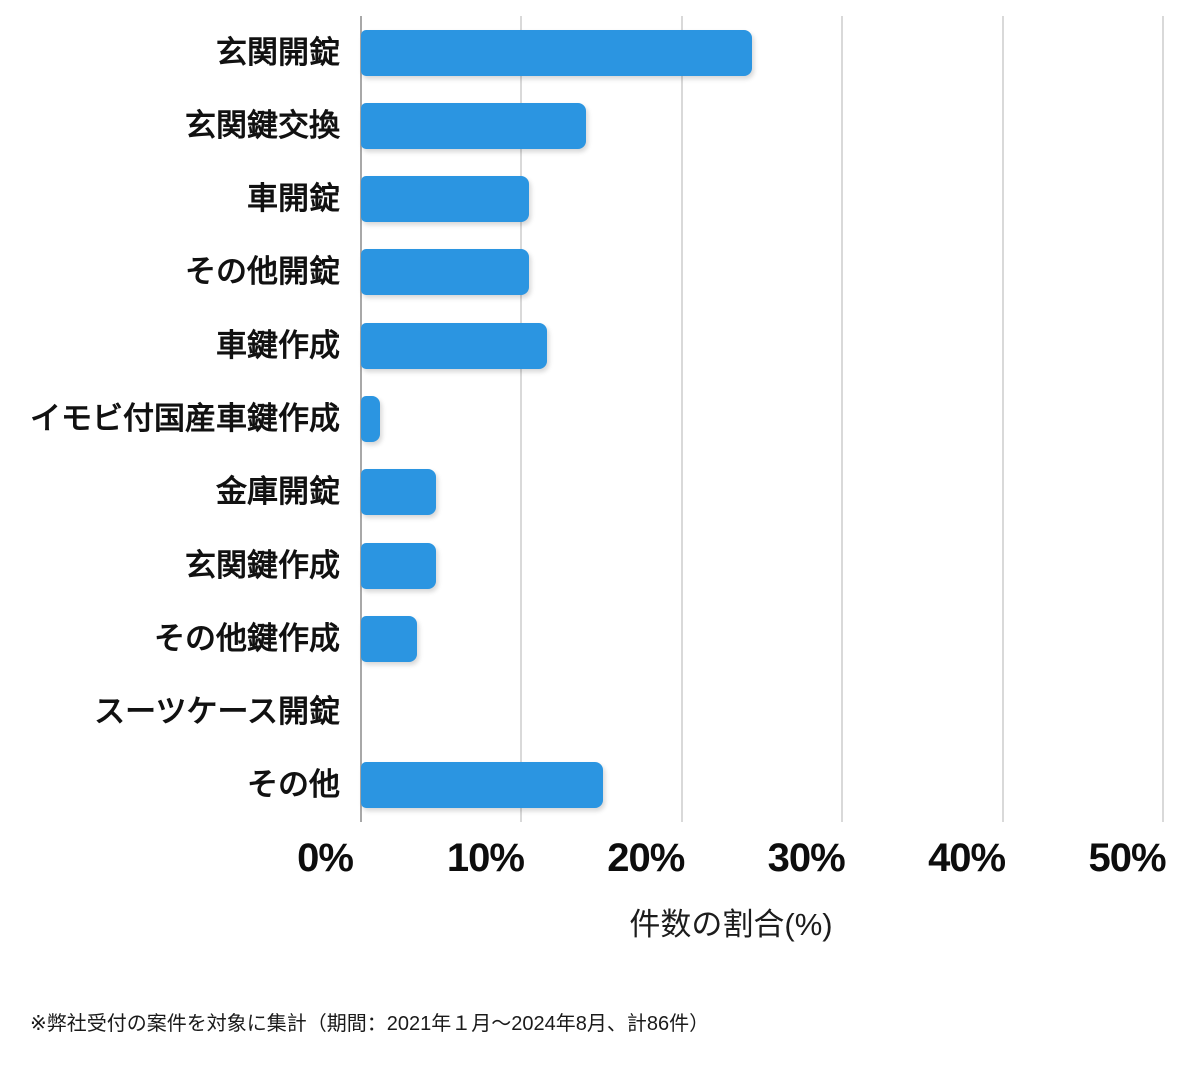 This screenshot has width=1200, height=1069. What do you see at coordinates (646, 858) in the screenshot?
I see `x-tick-label: 20%` at bounding box center [646, 858].